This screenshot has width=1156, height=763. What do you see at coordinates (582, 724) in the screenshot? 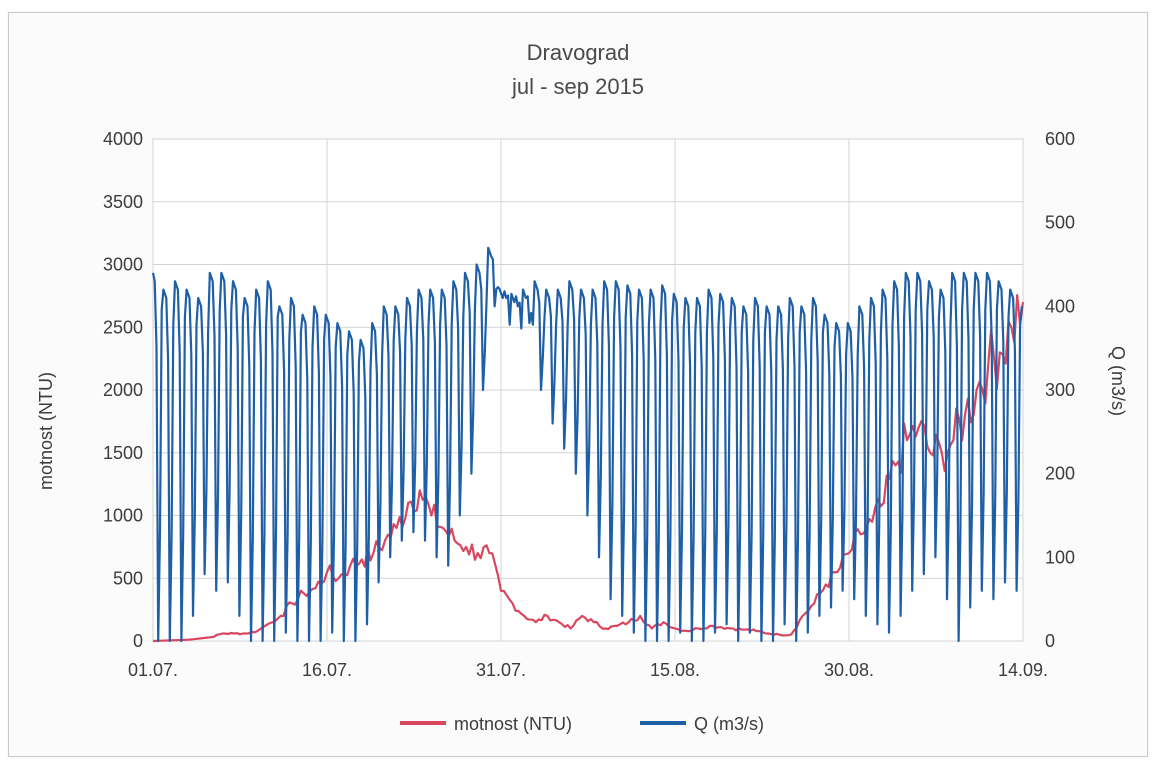
I see `legend: motnost (NTU) Q (m3/s)` at bounding box center [582, 724].